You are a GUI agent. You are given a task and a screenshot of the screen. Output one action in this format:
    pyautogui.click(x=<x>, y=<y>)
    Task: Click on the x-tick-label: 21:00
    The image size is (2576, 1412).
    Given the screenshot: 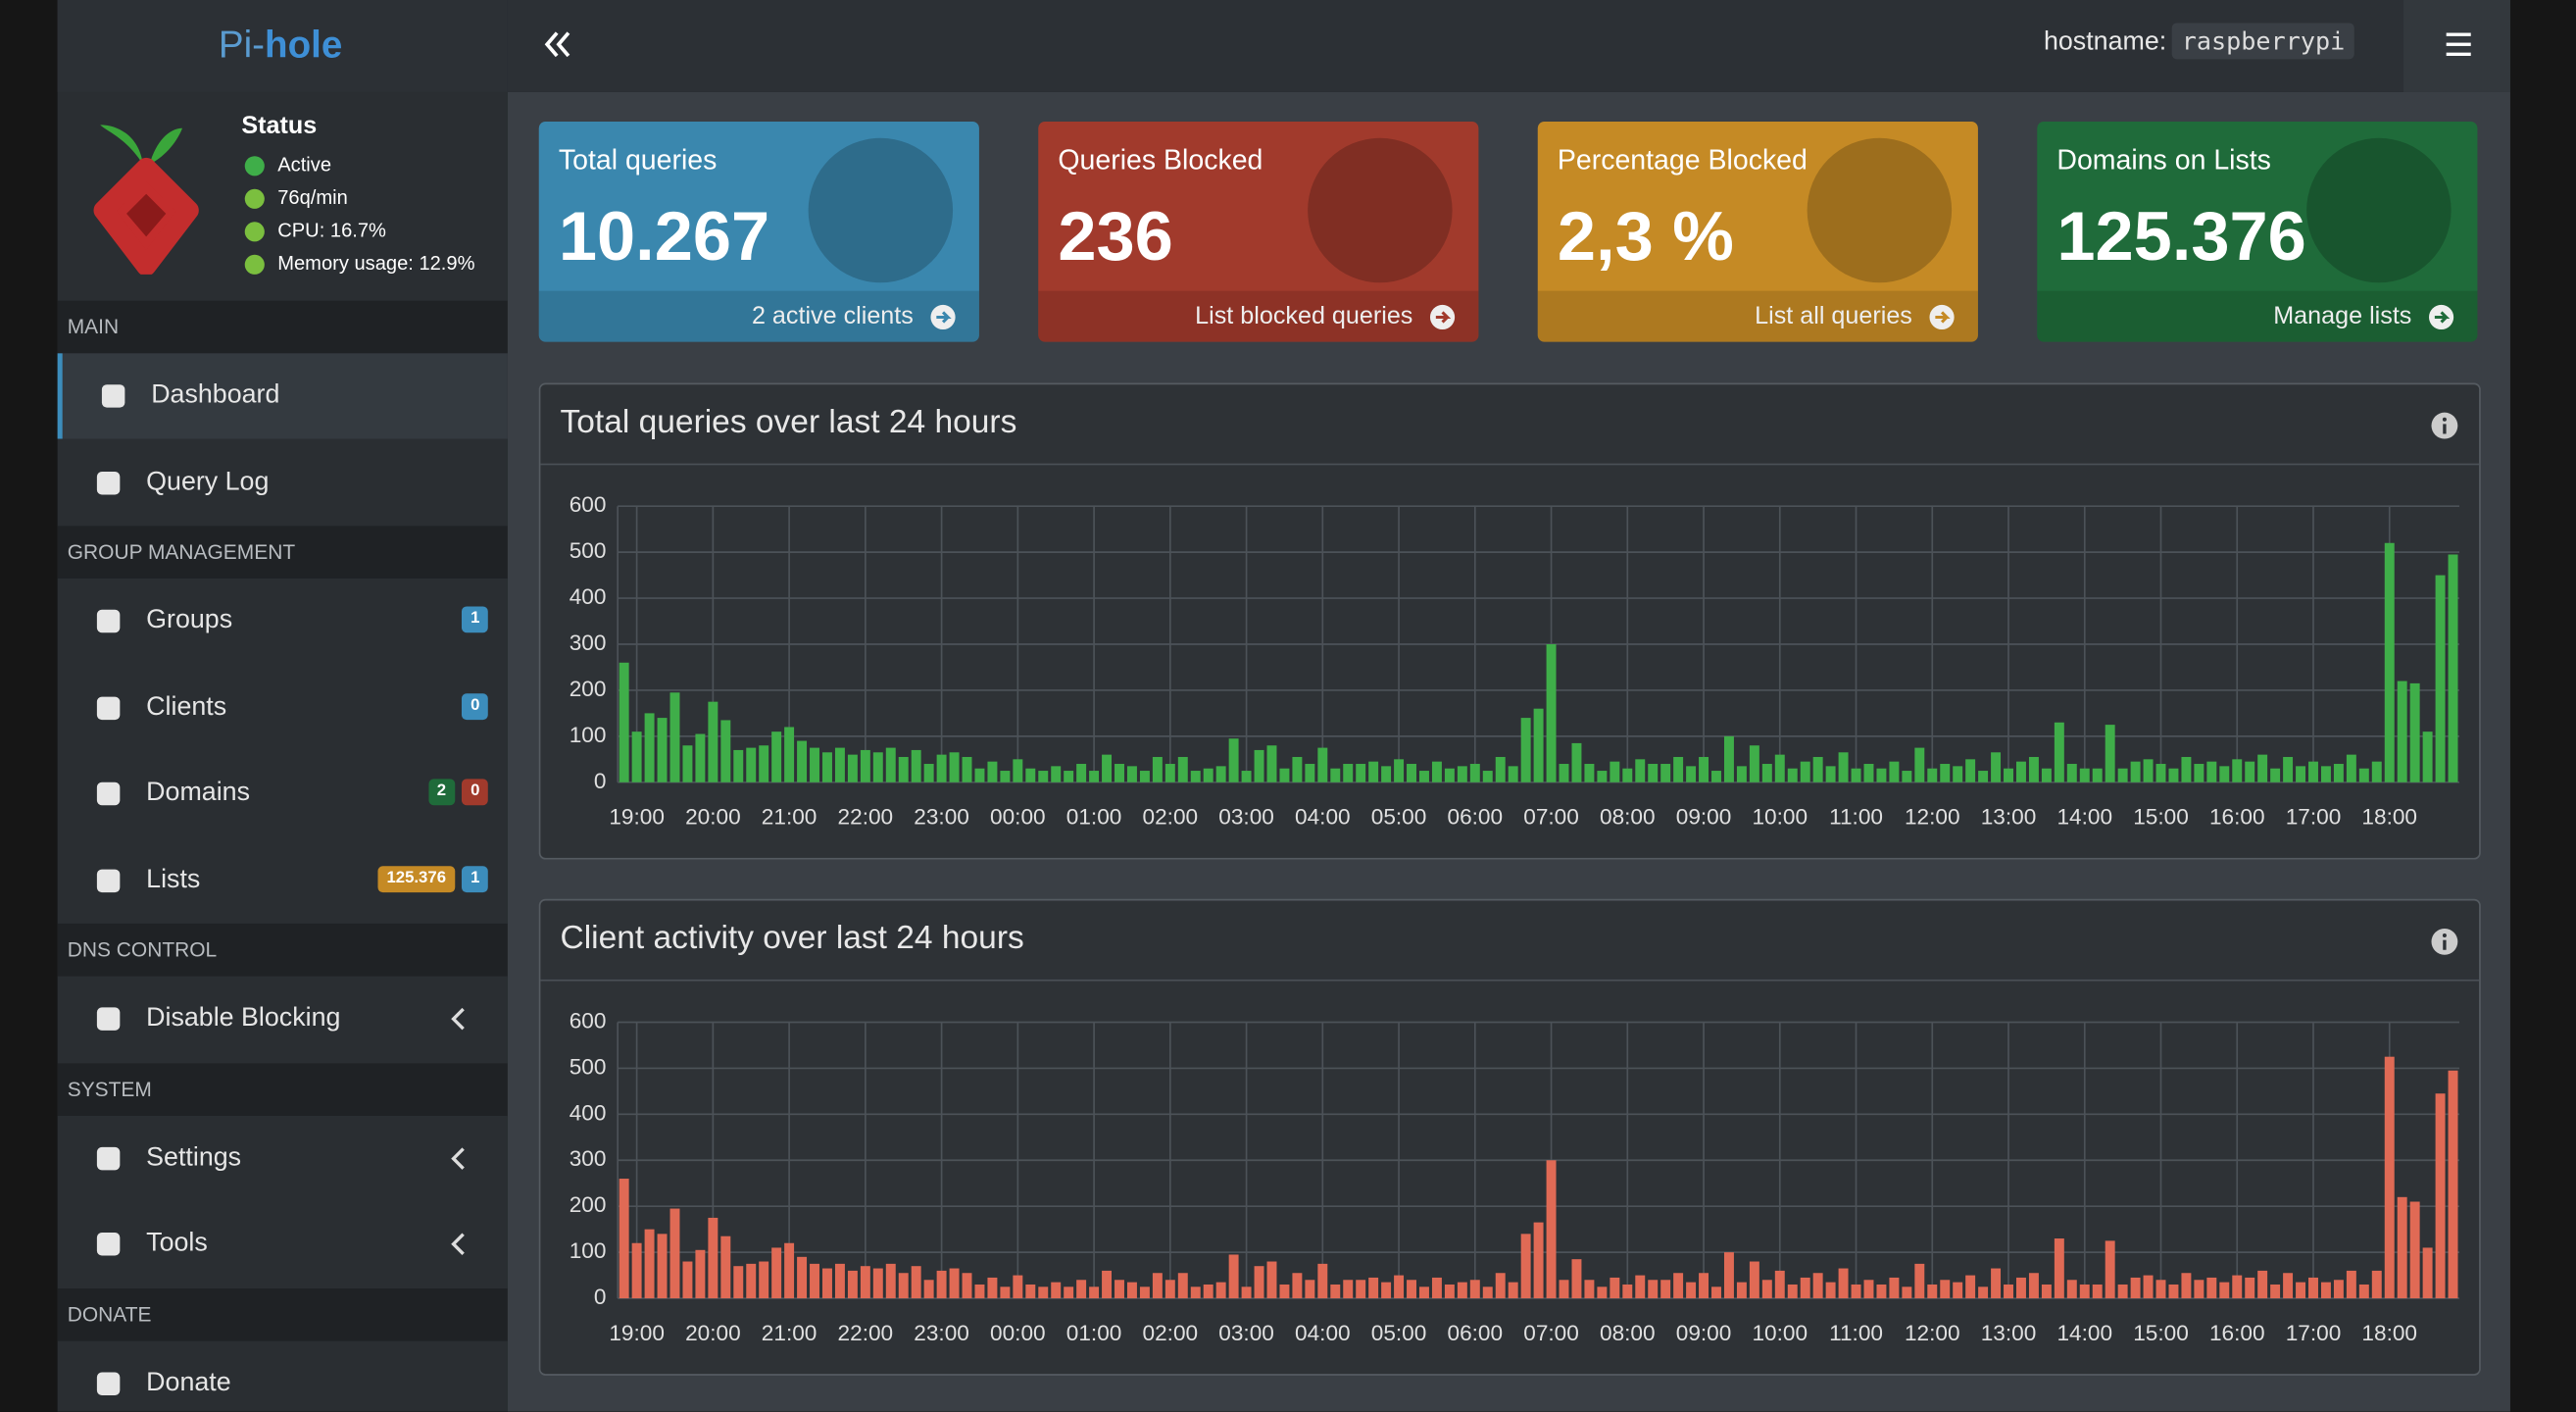 What is the action you would take?
    pyautogui.click(x=789, y=1333)
    